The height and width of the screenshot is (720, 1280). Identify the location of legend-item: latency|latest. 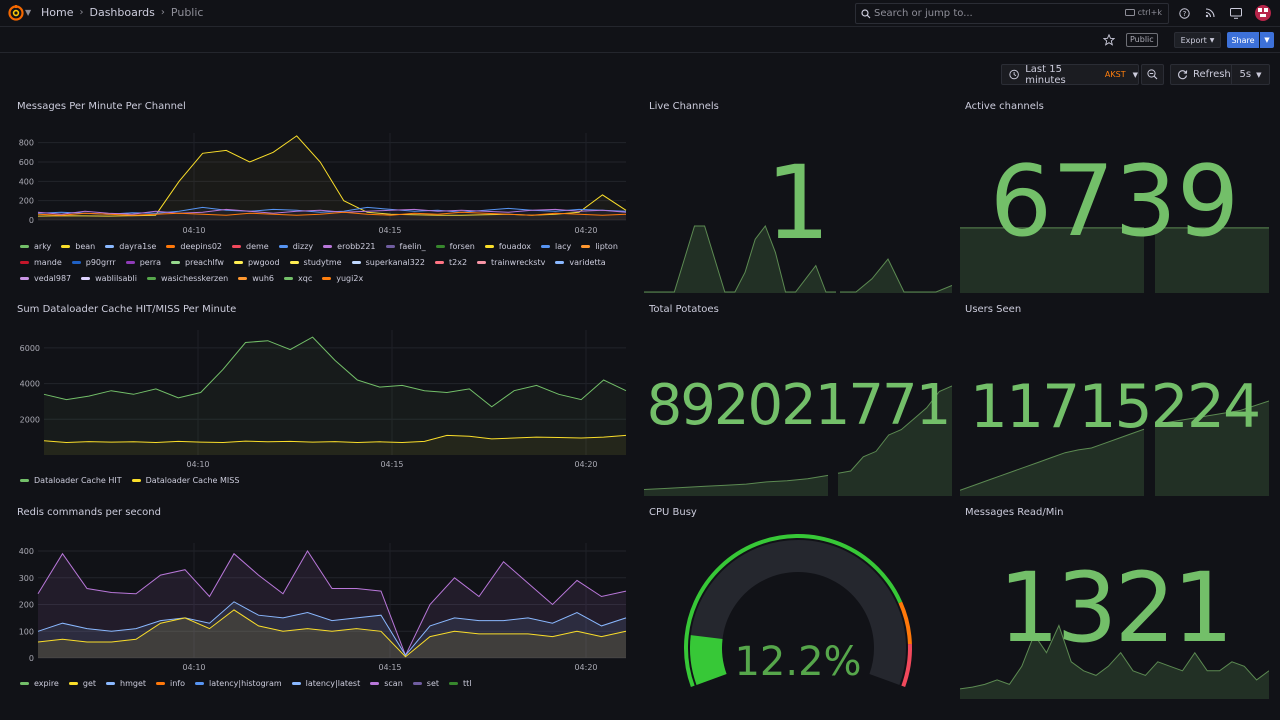
(325, 683).